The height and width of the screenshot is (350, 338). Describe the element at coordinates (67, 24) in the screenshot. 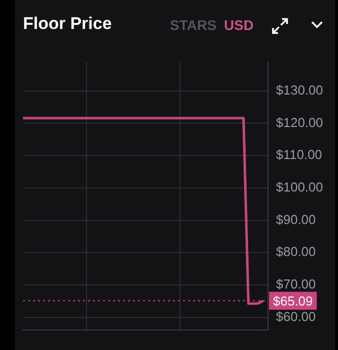

I see `chart-title: Floor Price` at that location.